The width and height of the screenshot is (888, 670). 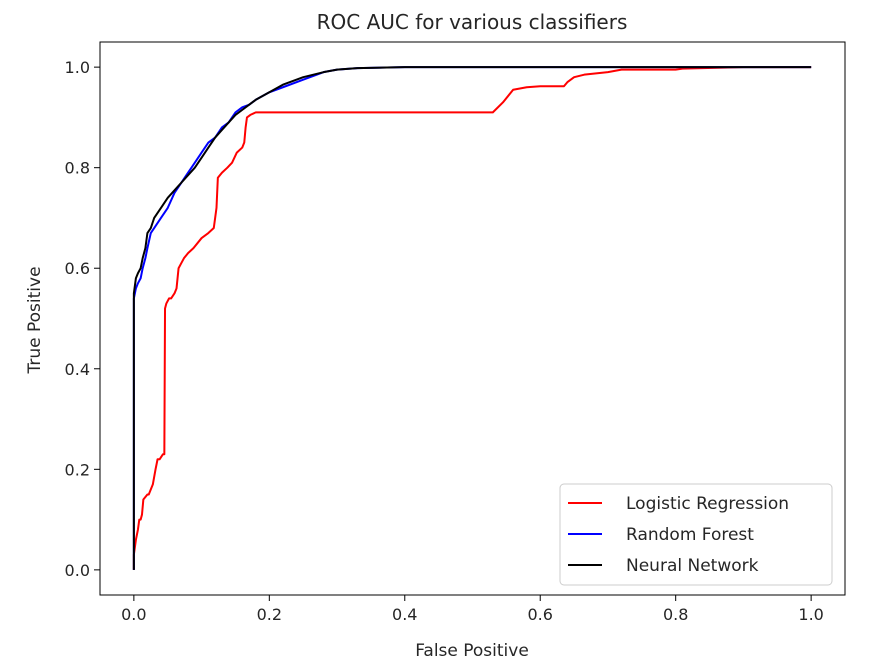 I want to click on x-axis-ticks: 0.0 0.2 0.4 0.6 0.8 1.0, so click(x=472, y=609).